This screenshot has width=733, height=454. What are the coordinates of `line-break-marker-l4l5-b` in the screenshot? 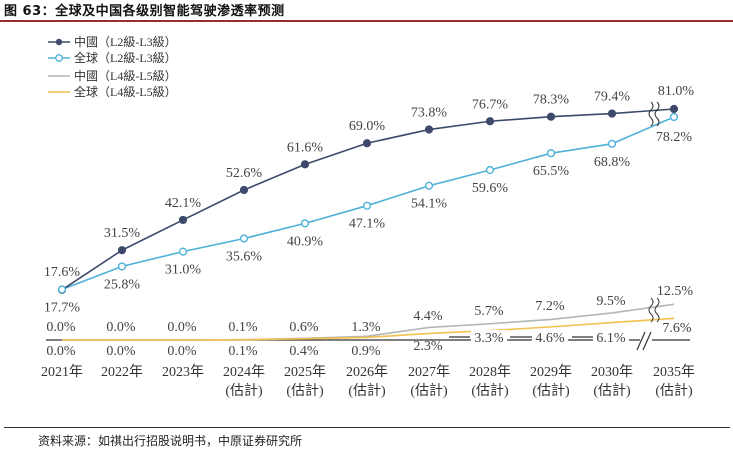 It's located at (657, 310).